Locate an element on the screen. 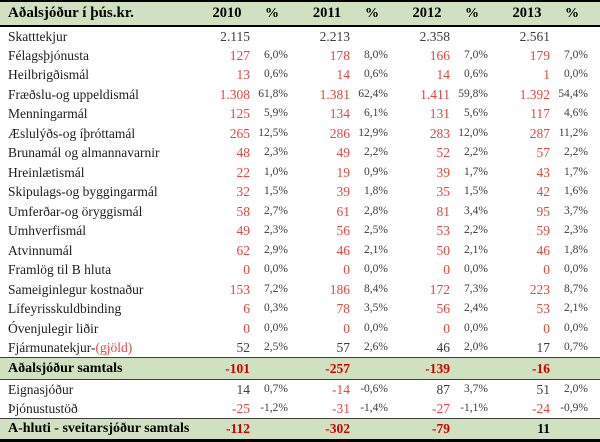  amount-cell: 14 is located at coordinates (243, 389).